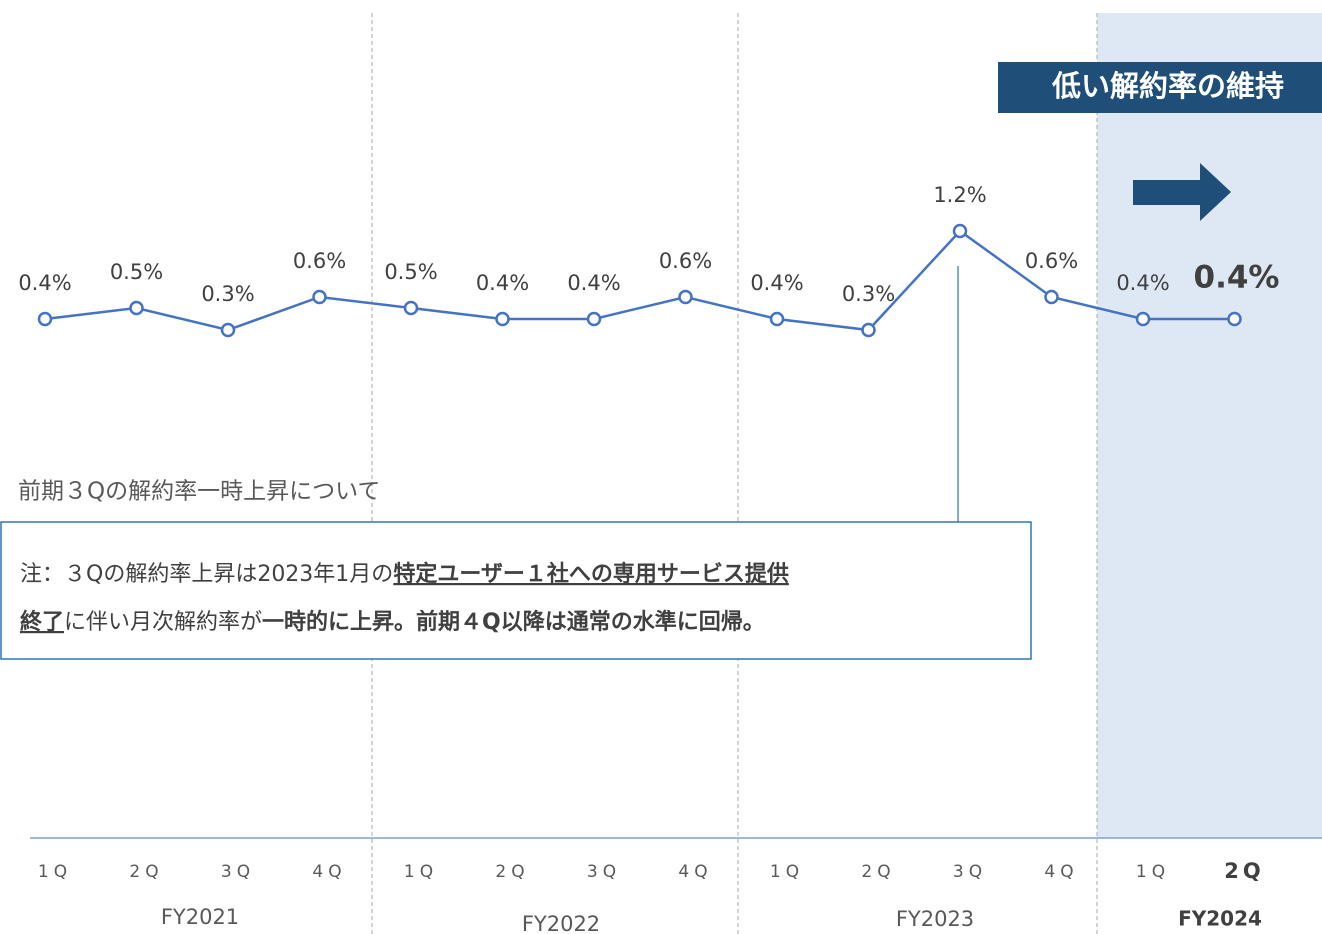  I want to click on note-box, so click(516, 590).